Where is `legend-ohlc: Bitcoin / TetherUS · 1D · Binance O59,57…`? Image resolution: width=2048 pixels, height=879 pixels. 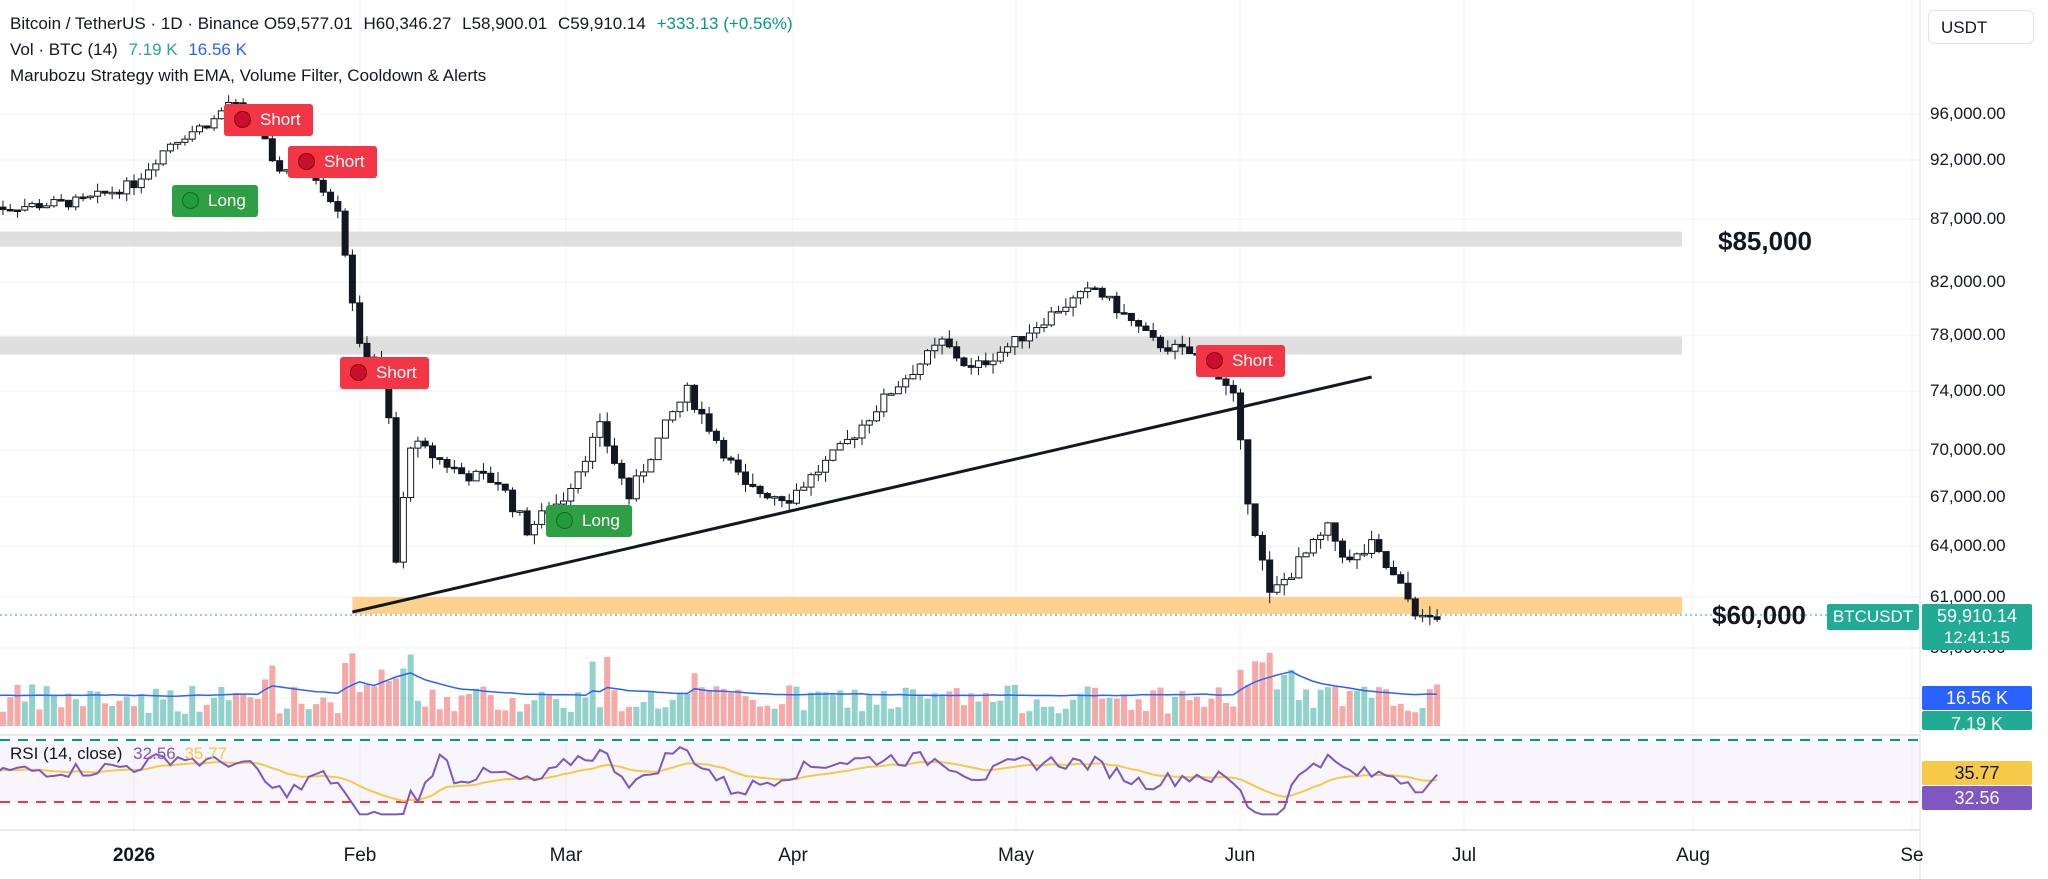
legend-ohlc: Bitcoin / TetherUS · 1D · Binance O59,57… is located at coordinates (404, 24).